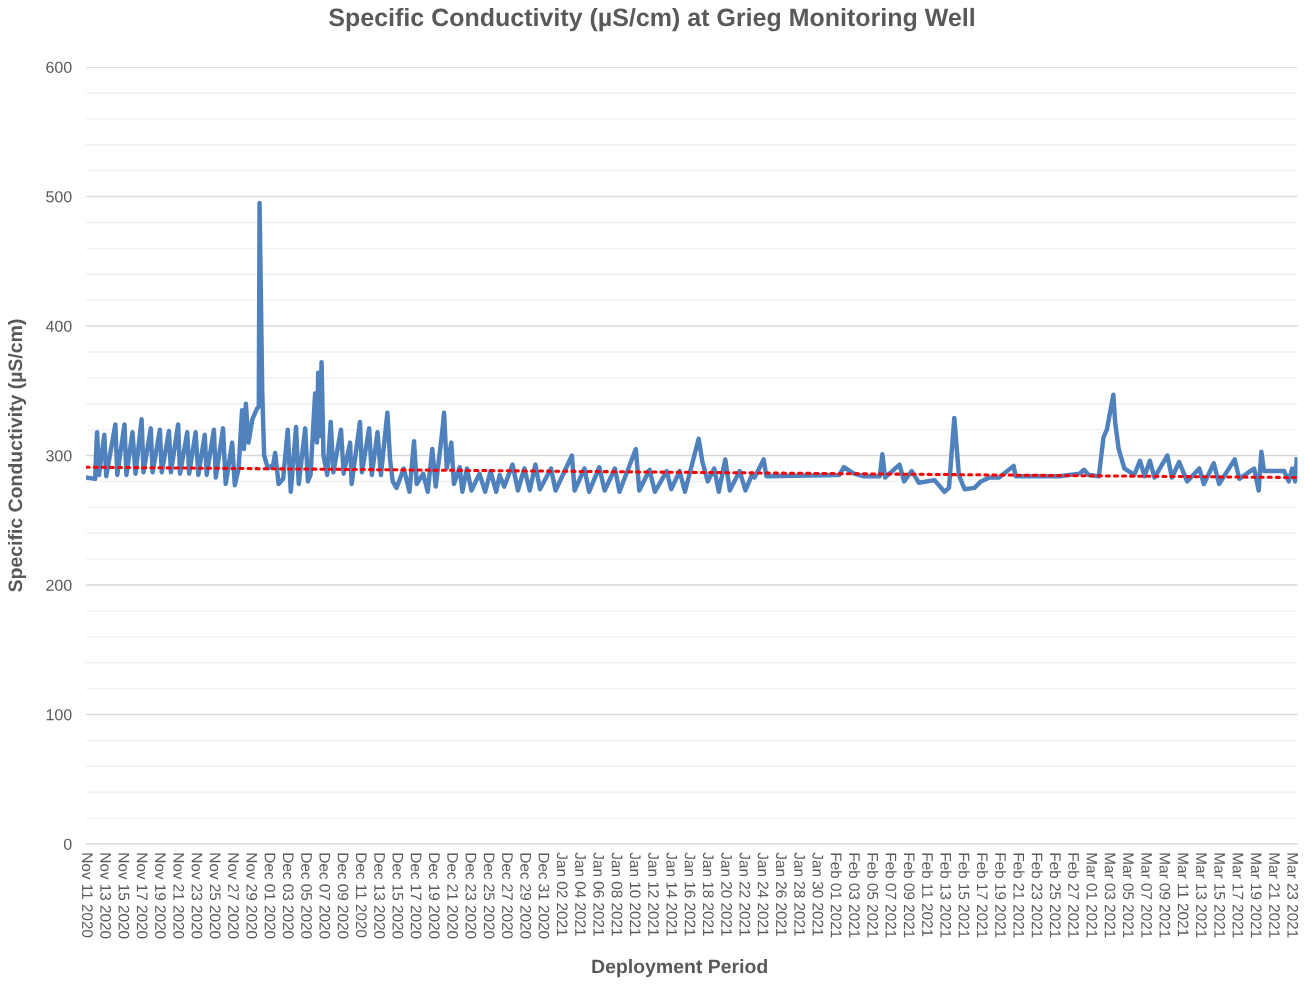  Describe the element at coordinates (617, 894) in the screenshot. I see `x-tick-label: Jan 08 2021` at that location.